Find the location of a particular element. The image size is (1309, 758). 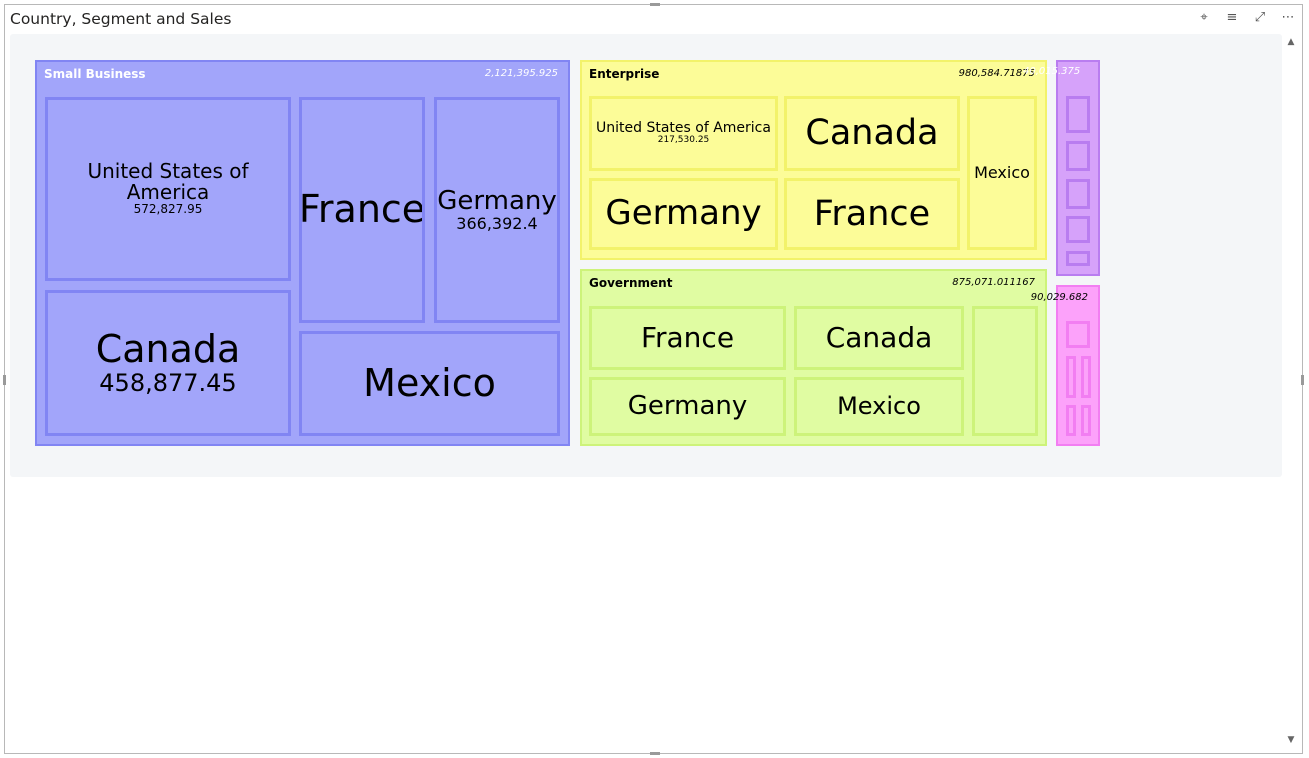

visual-header-icons: ⌖ ≡ ⤢ ⋯ is located at coordinates (1246, 17).